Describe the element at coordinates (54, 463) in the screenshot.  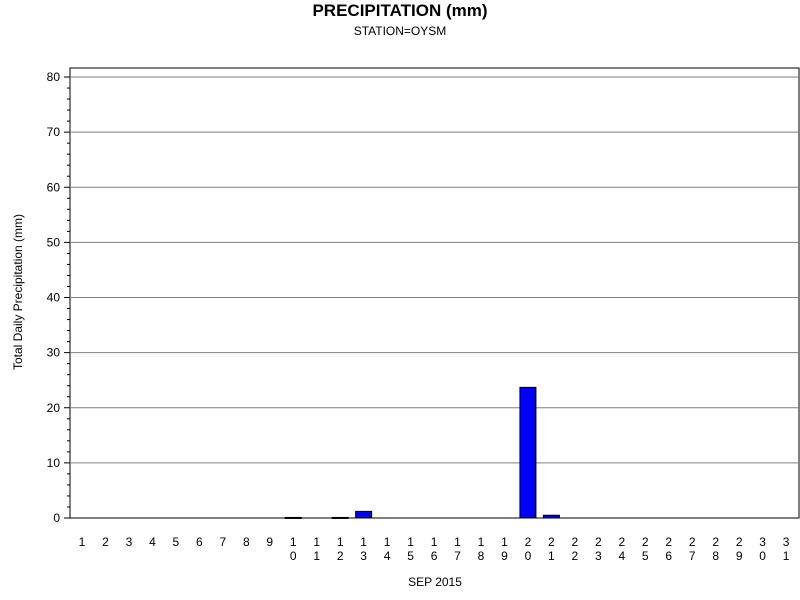
I see `y-tick-label: 10` at that location.